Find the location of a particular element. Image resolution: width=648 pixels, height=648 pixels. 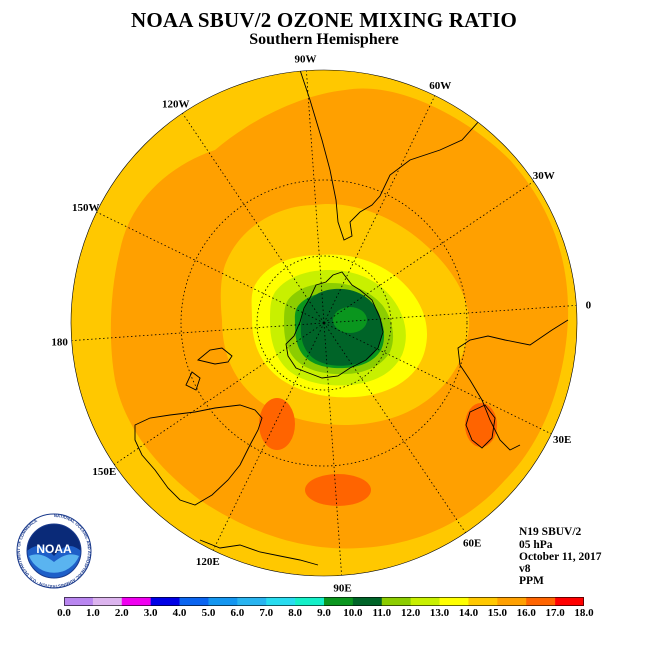

colorbar-label: 4.0 is located at coordinates (179, 613).